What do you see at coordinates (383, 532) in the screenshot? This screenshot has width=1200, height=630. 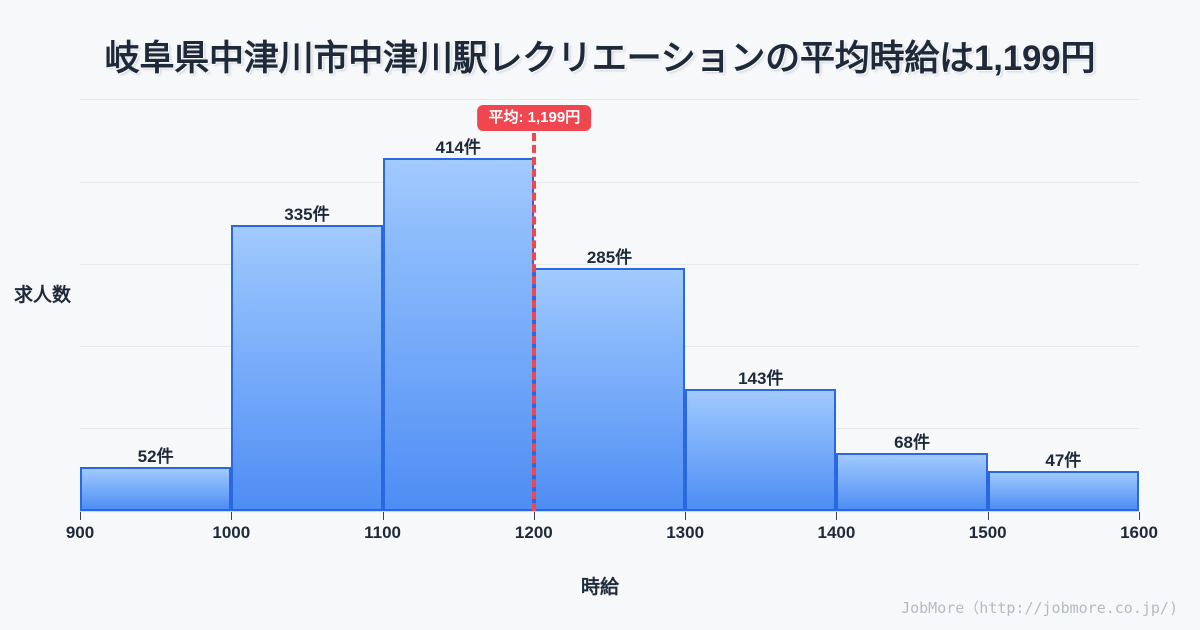 I see `x-axis-tick-label: 1100` at bounding box center [383, 532].